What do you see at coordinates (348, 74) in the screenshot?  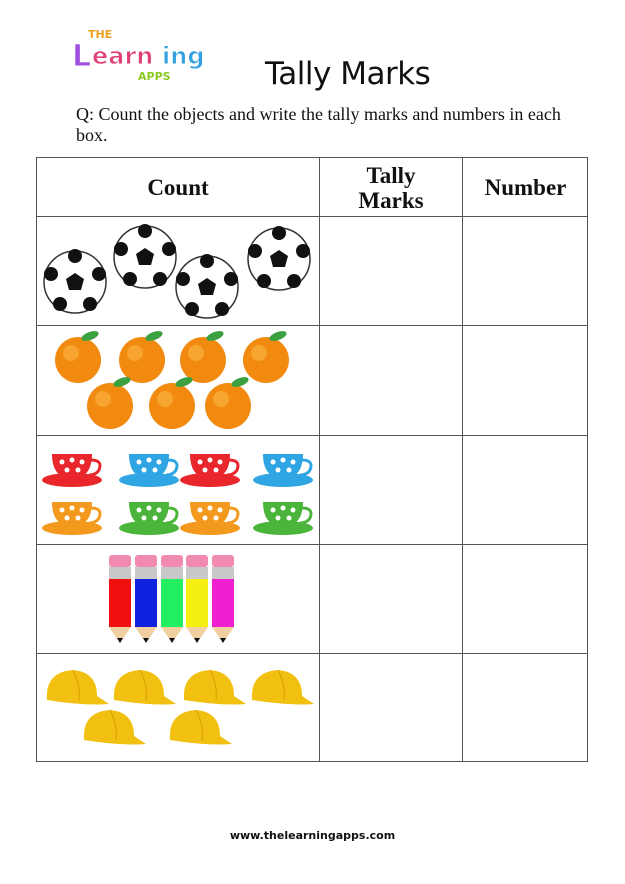 I see `page-title: Tally Marks` at bounding box center [348, 74].